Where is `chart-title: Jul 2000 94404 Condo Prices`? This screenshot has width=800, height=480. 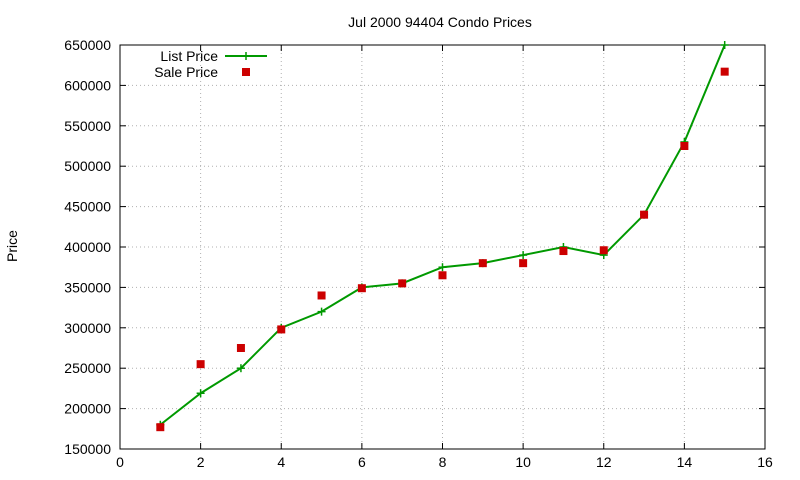
chart-title: Jul 2000 94404 Condo Prices is located at coordinates (440, 22).